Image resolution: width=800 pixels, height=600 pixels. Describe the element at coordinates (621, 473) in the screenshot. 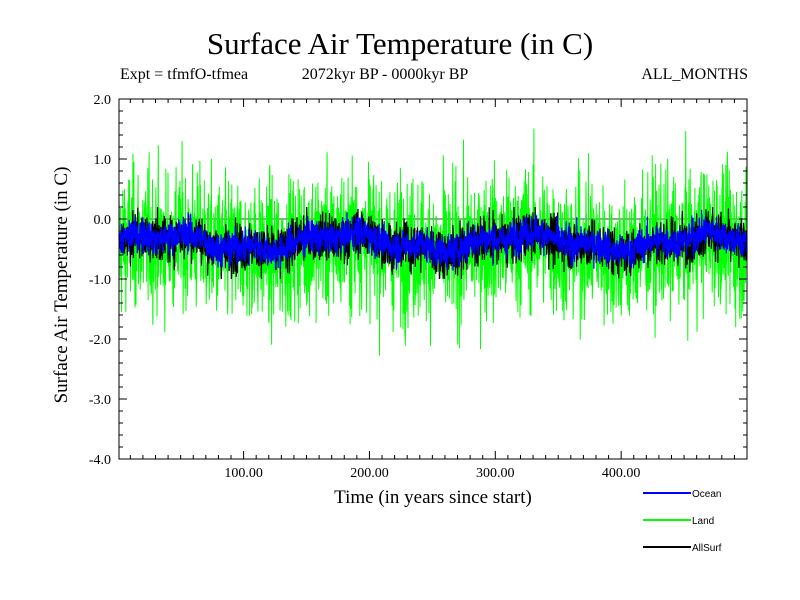

I see `x-tick-label: 400.00` at that location.